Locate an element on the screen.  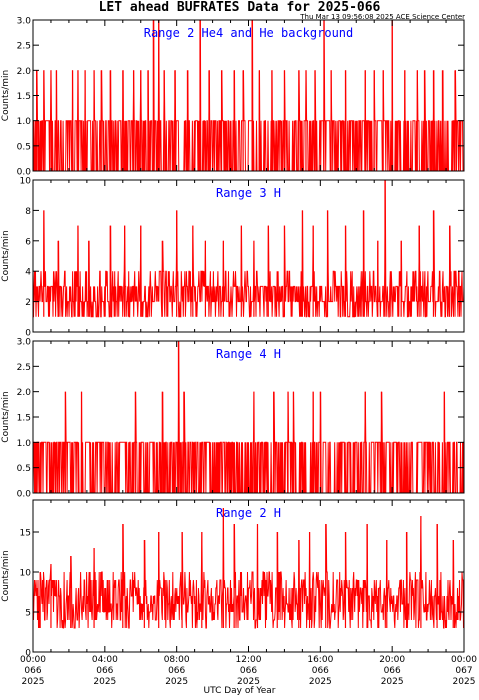
y-tick-label: 5 is located at coordinates (28, 614).